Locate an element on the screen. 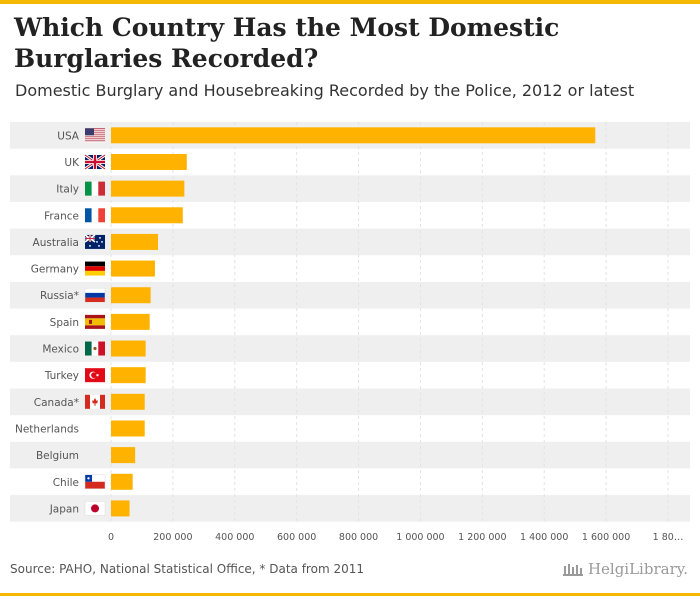 Image resolution: width=700 pixels, height=596 pixels. spain-flag-icon is located at coordinates (95, 321).